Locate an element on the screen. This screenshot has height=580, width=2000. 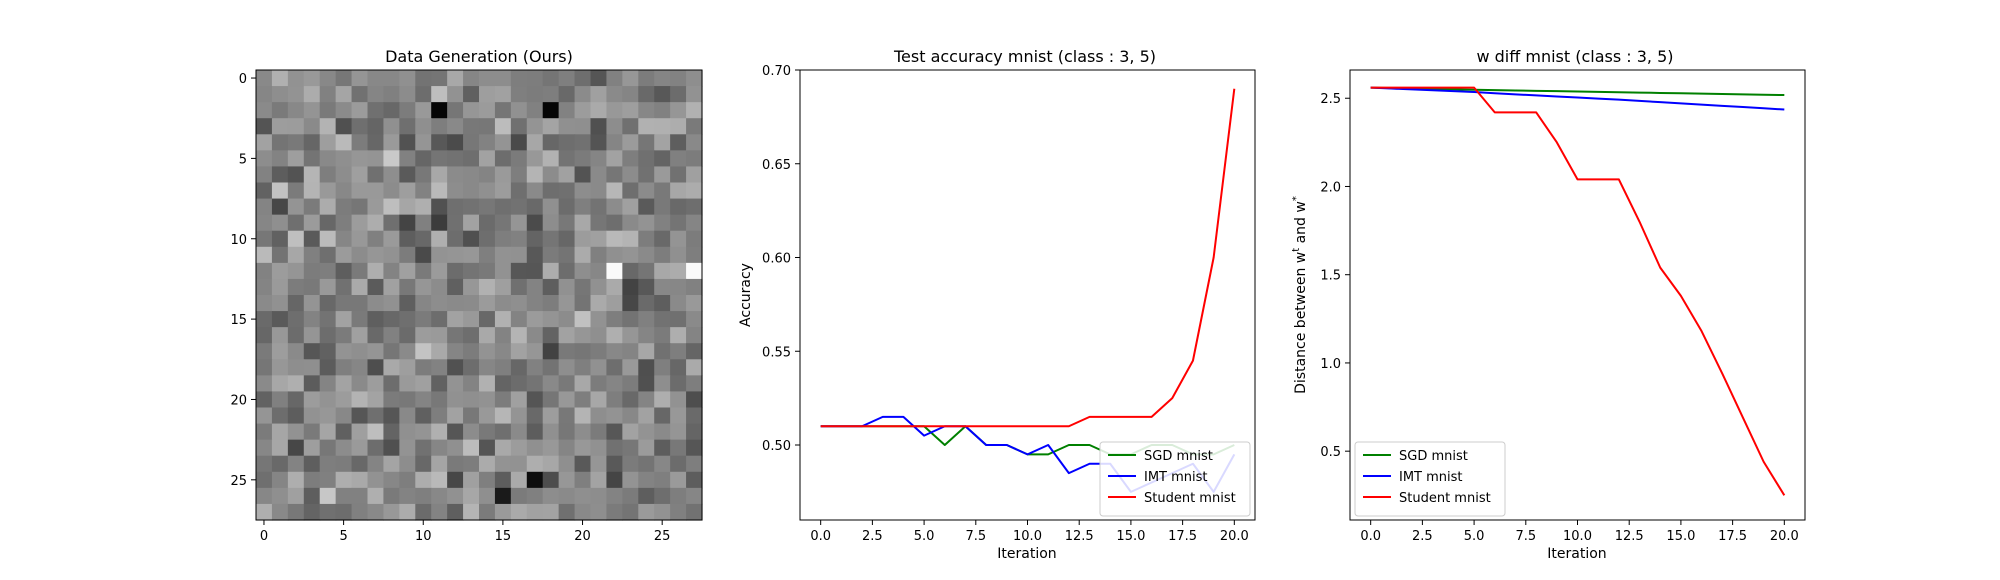
wdiff-title: w diff mnist (class : 3, 5) is located at coordinates (1574, 56).